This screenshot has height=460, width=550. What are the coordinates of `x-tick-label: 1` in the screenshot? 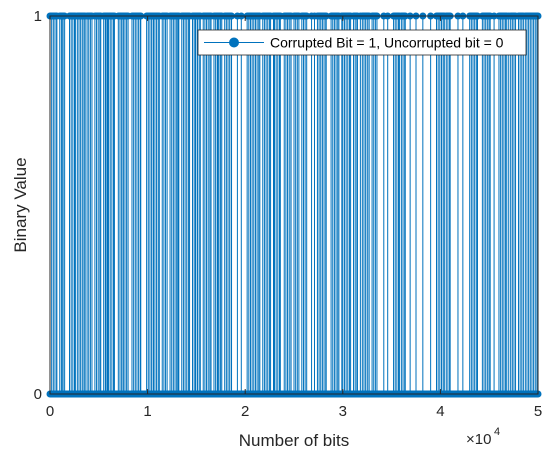 It's located at (147, 411).